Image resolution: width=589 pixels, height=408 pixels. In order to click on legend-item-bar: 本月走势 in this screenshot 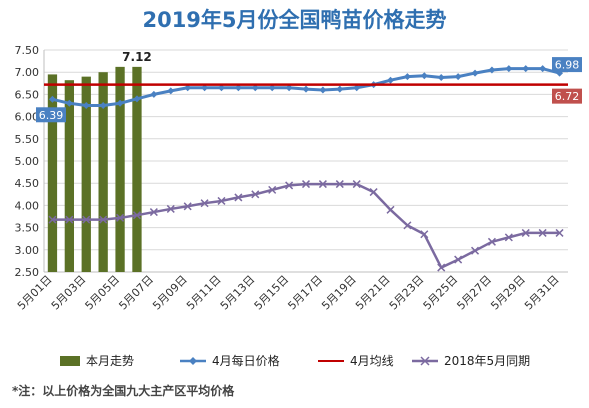, I will do `click(97, 360)`.